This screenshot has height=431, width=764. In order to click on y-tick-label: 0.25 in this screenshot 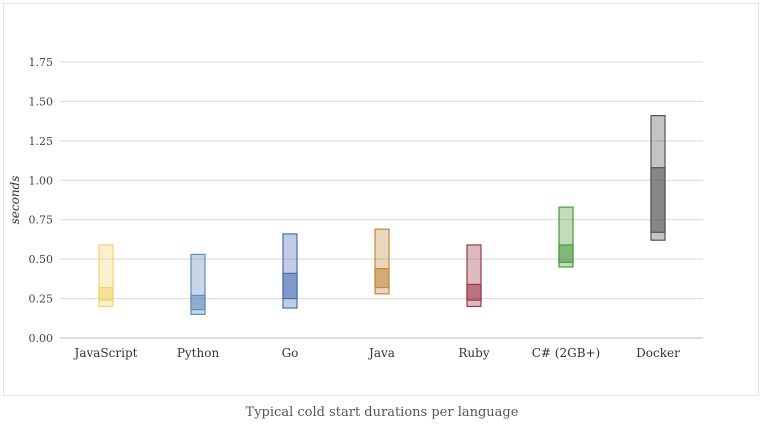, I will do `click(41, 299)`.